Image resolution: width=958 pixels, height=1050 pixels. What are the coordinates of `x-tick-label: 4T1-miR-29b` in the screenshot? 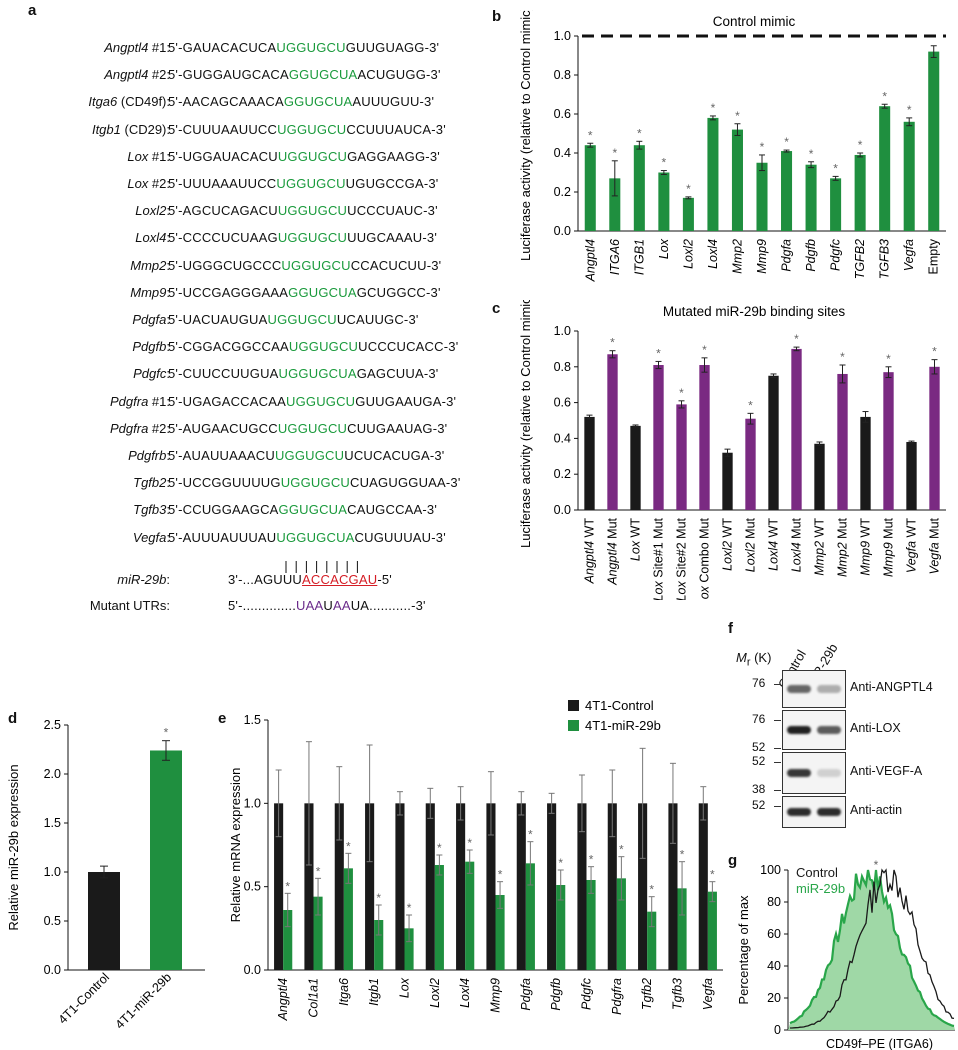 It's located at (144, 1001).